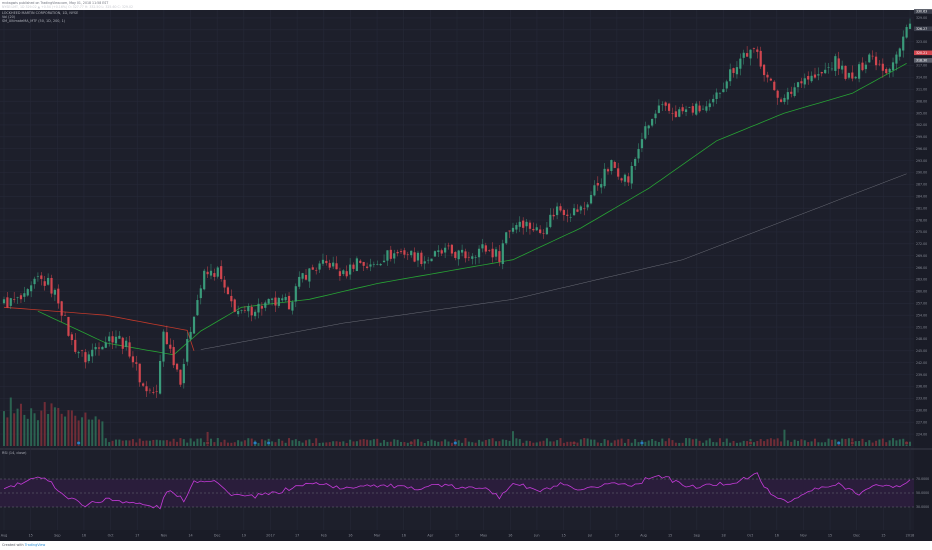 The image size is (932, 550). Describe the element at coordinates (921, 29) in the screenshot. I see `price-badge-label: 326.27` at that location.